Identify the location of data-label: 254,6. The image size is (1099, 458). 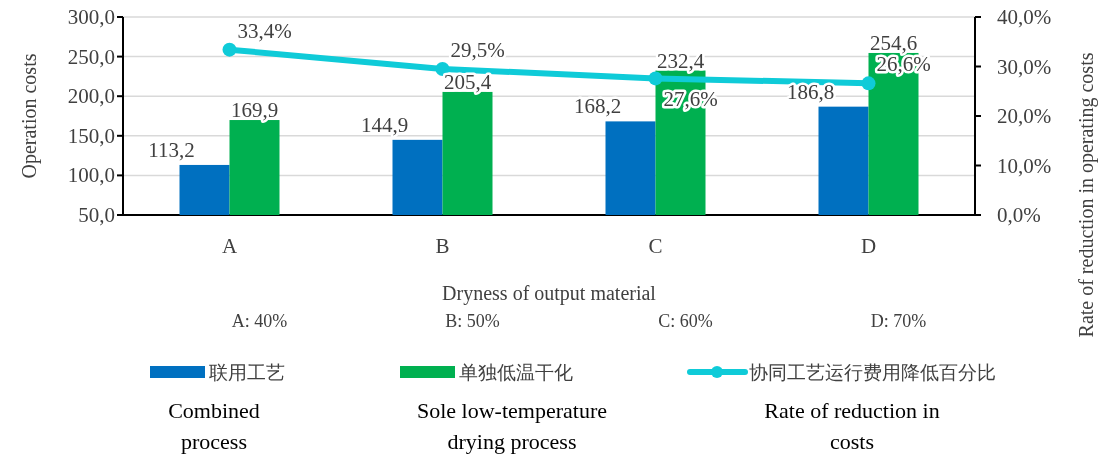
(893, 42).